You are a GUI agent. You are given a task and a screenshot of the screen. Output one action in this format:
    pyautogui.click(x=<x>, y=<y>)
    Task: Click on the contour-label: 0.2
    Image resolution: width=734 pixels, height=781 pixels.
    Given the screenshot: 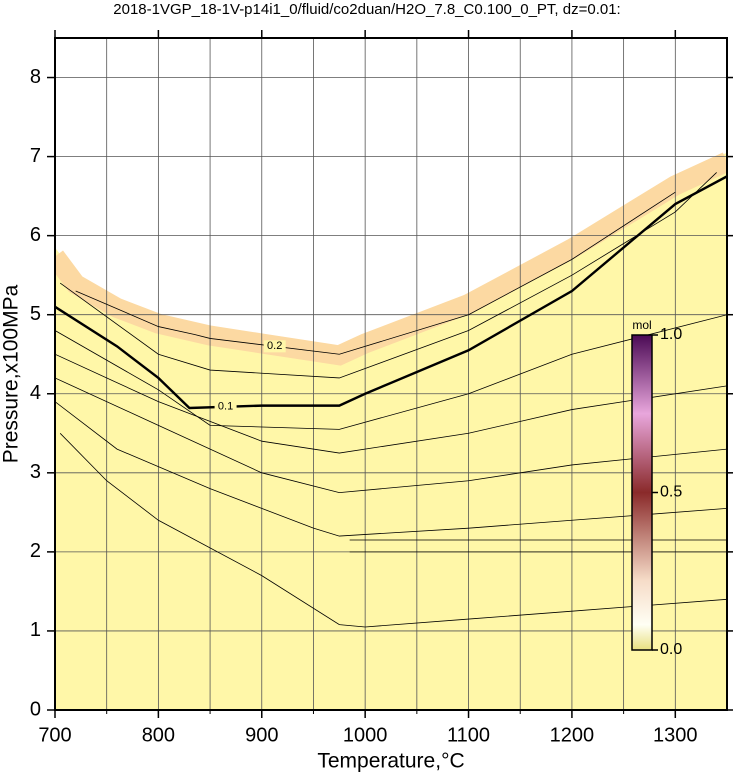 What is the action you would take?
    pyautogui.click(x=274, y=346)
    